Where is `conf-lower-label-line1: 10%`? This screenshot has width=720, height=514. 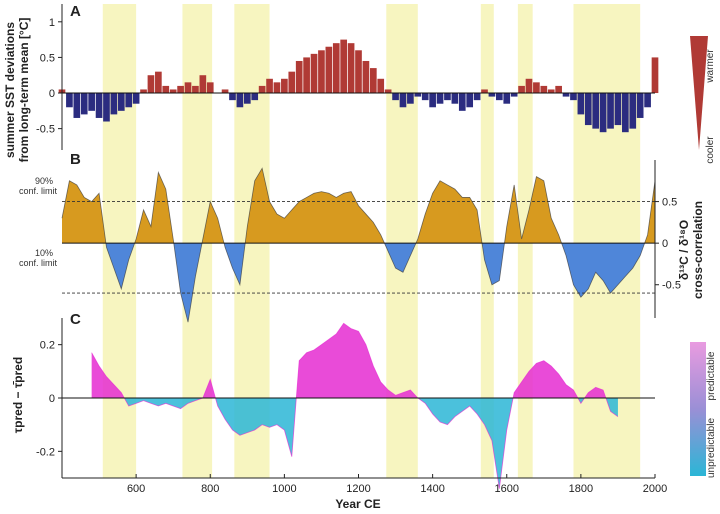
conf-lower-label-line1: 10% is located at coordinates (44, 253).